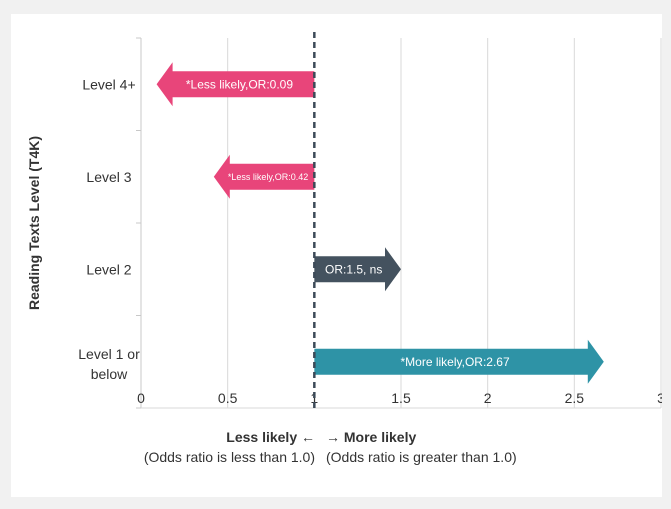 The image size is (671, 509). I want to click on x-tick-label: 2.5, so click(575, 398).